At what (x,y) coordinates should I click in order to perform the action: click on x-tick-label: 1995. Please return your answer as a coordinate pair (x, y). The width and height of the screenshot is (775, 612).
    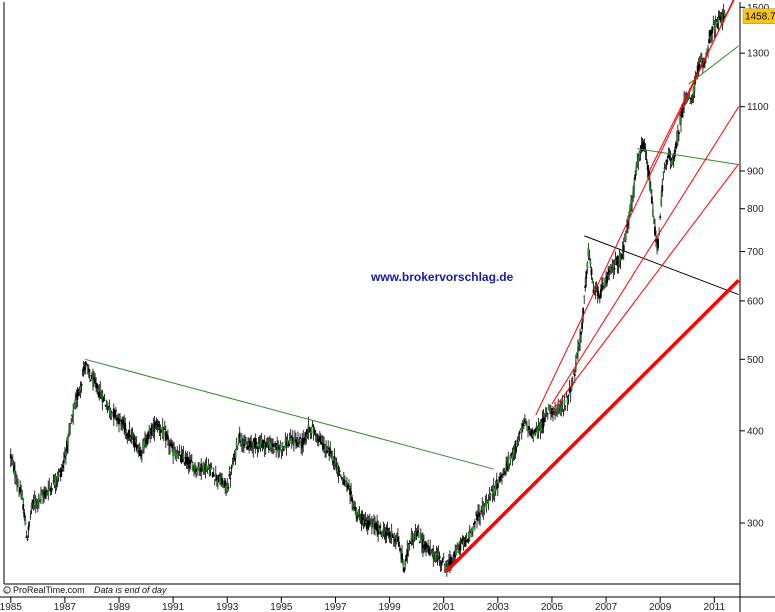
    Looking at the image, I should click on (281, 607).